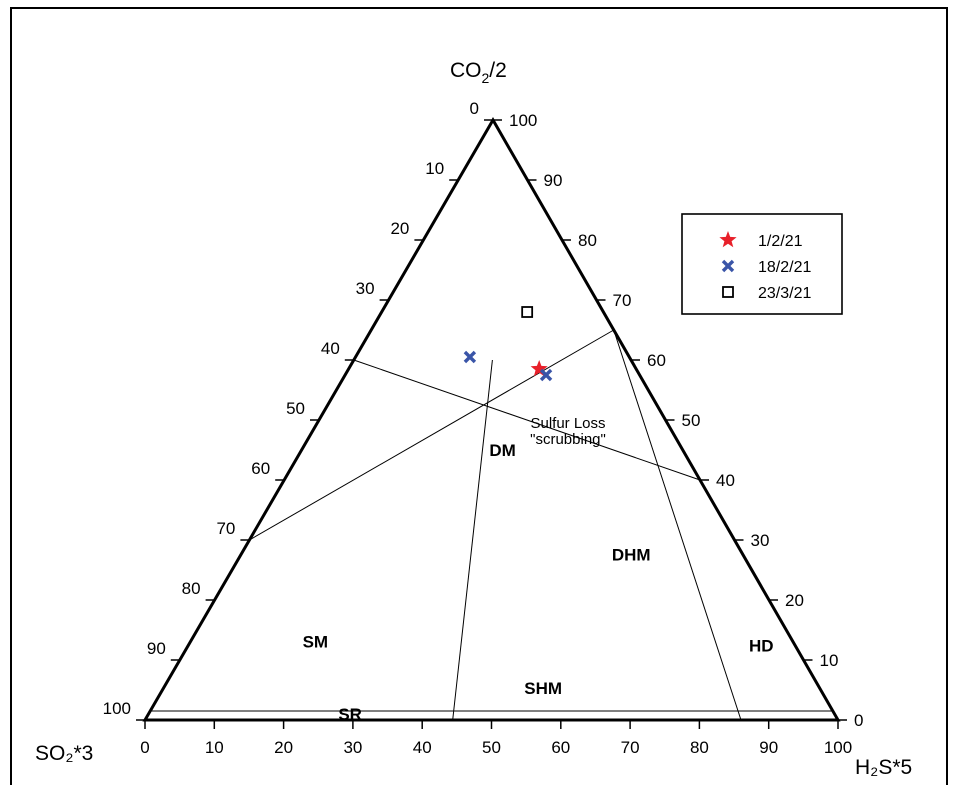 The width and height of the screenshot is (957, 787). Describe the element at coordinates (260, 468) in the screenshot. I see `left-axis-tick-label: 60` at that location.